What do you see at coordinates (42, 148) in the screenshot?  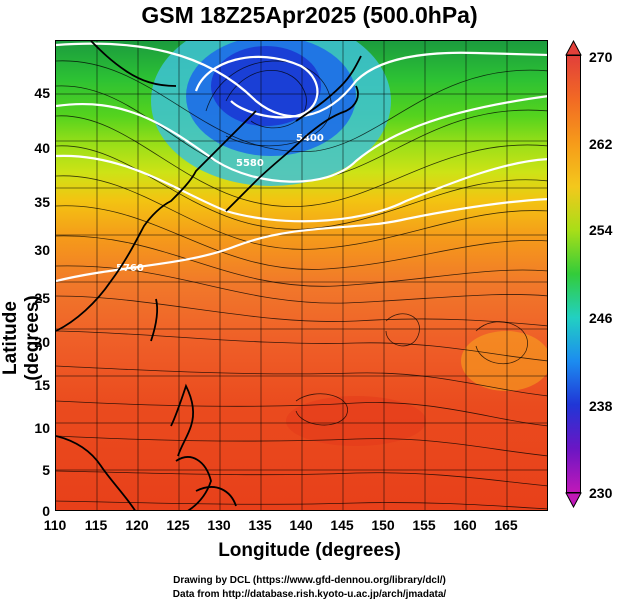 I see `y-tick-label: 40` at bounding box center [42, 148].